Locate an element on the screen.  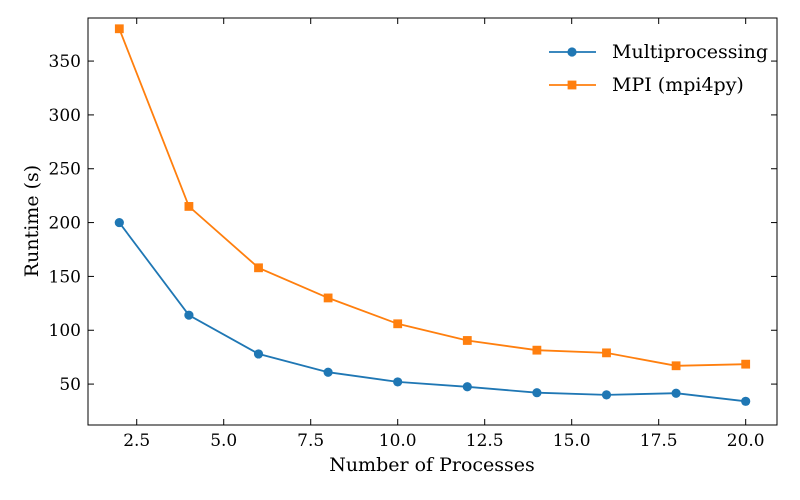
legend: Multiprocessing MPI (mpi4py) is located at coordinates (658, 68).